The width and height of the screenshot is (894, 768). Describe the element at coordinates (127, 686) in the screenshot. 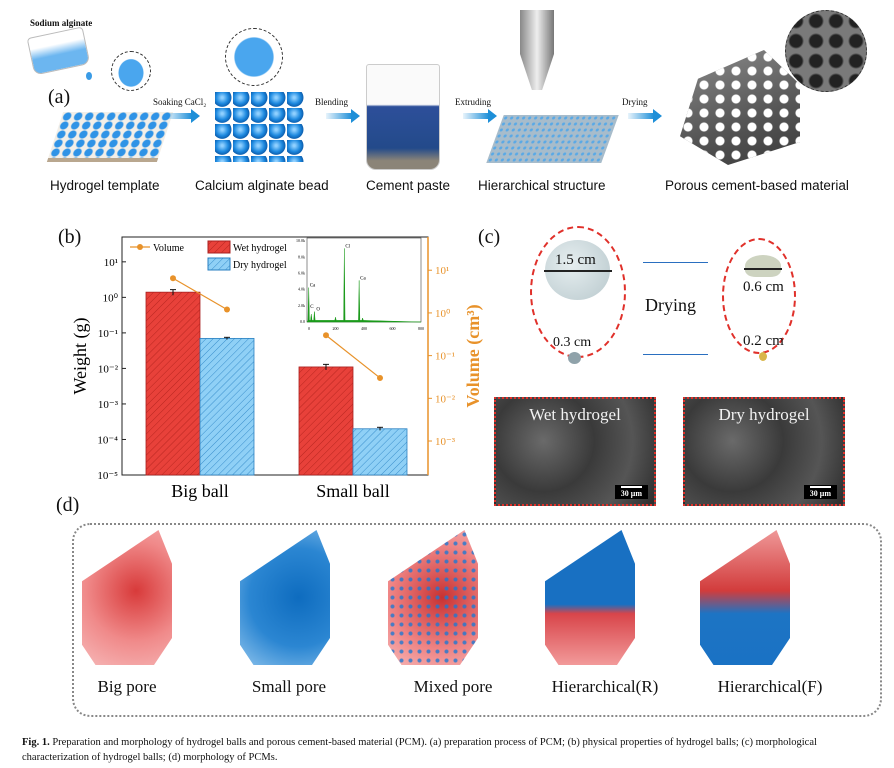

I see `pore-label: Big pore` at that location.